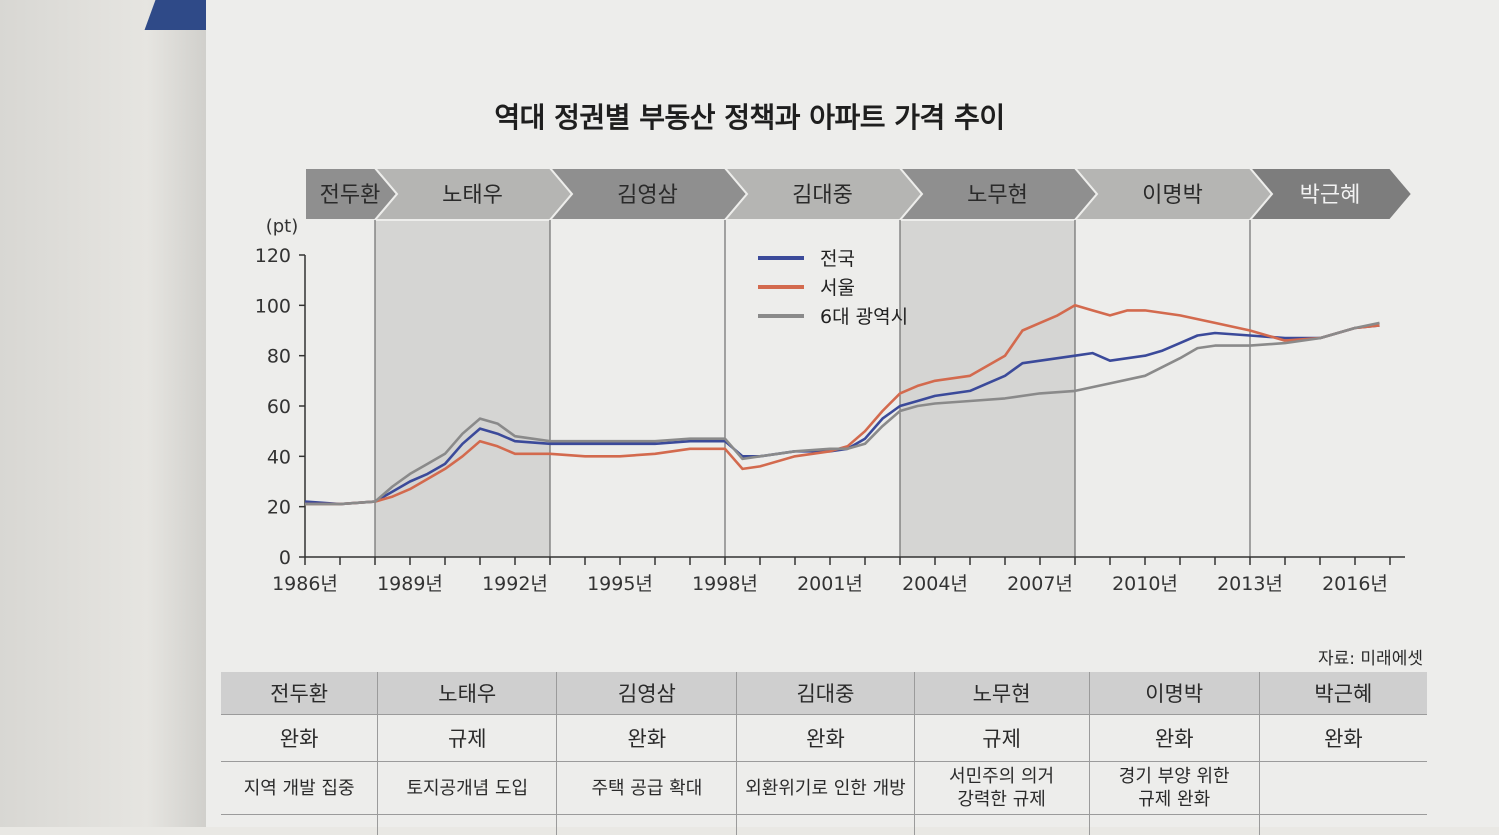 Image resolution: width=1499 pixels, height=835 pixels. I want to click on table-description-cell-1: 토지공개념 도입, so click(467, 788).